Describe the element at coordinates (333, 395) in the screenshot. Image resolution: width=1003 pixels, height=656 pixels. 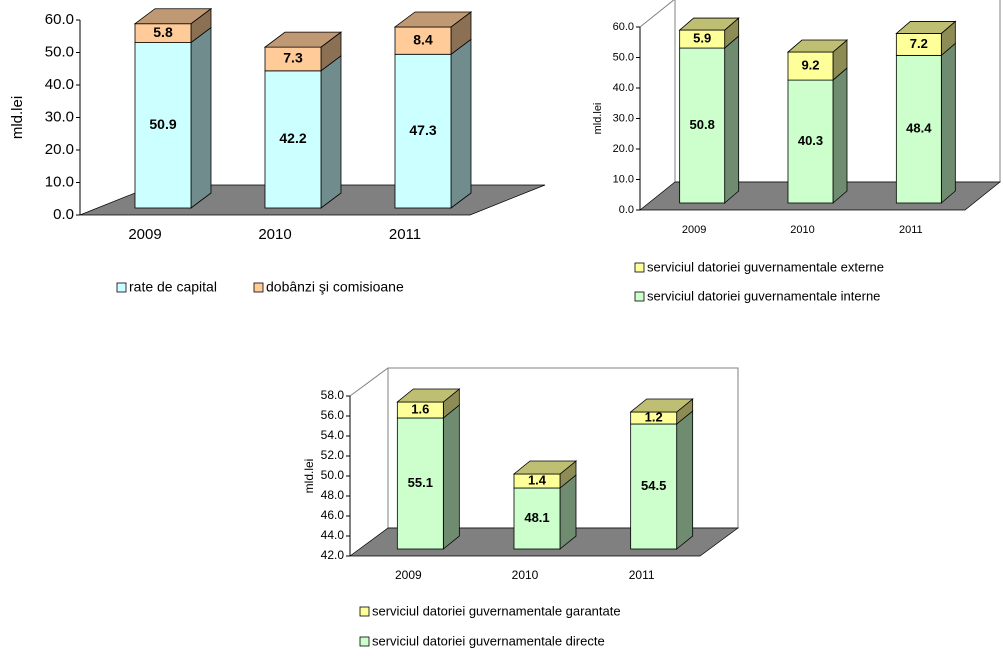
I see `y-tick-label: 58.0` at that location.